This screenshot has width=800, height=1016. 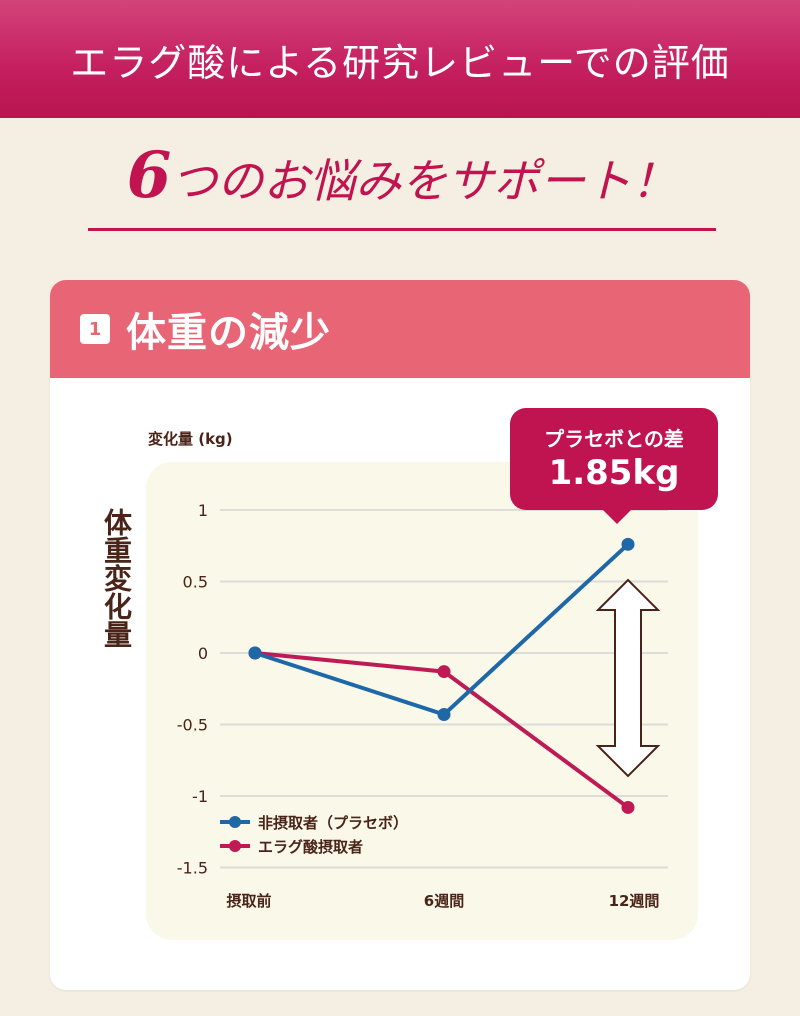 What do you see at coordinates (228, 333) in the screenshot?
I see `card-title: 体重の減少` at bounding box center [228, 333].